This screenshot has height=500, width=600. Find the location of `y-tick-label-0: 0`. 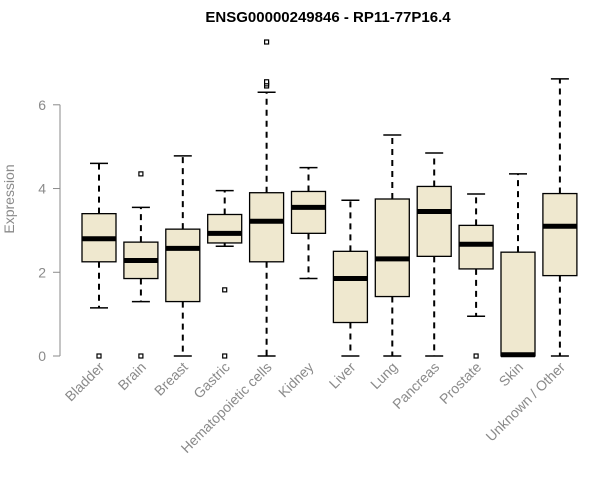

y-tick-label-0: 0 is located at coordinates (42, 356).